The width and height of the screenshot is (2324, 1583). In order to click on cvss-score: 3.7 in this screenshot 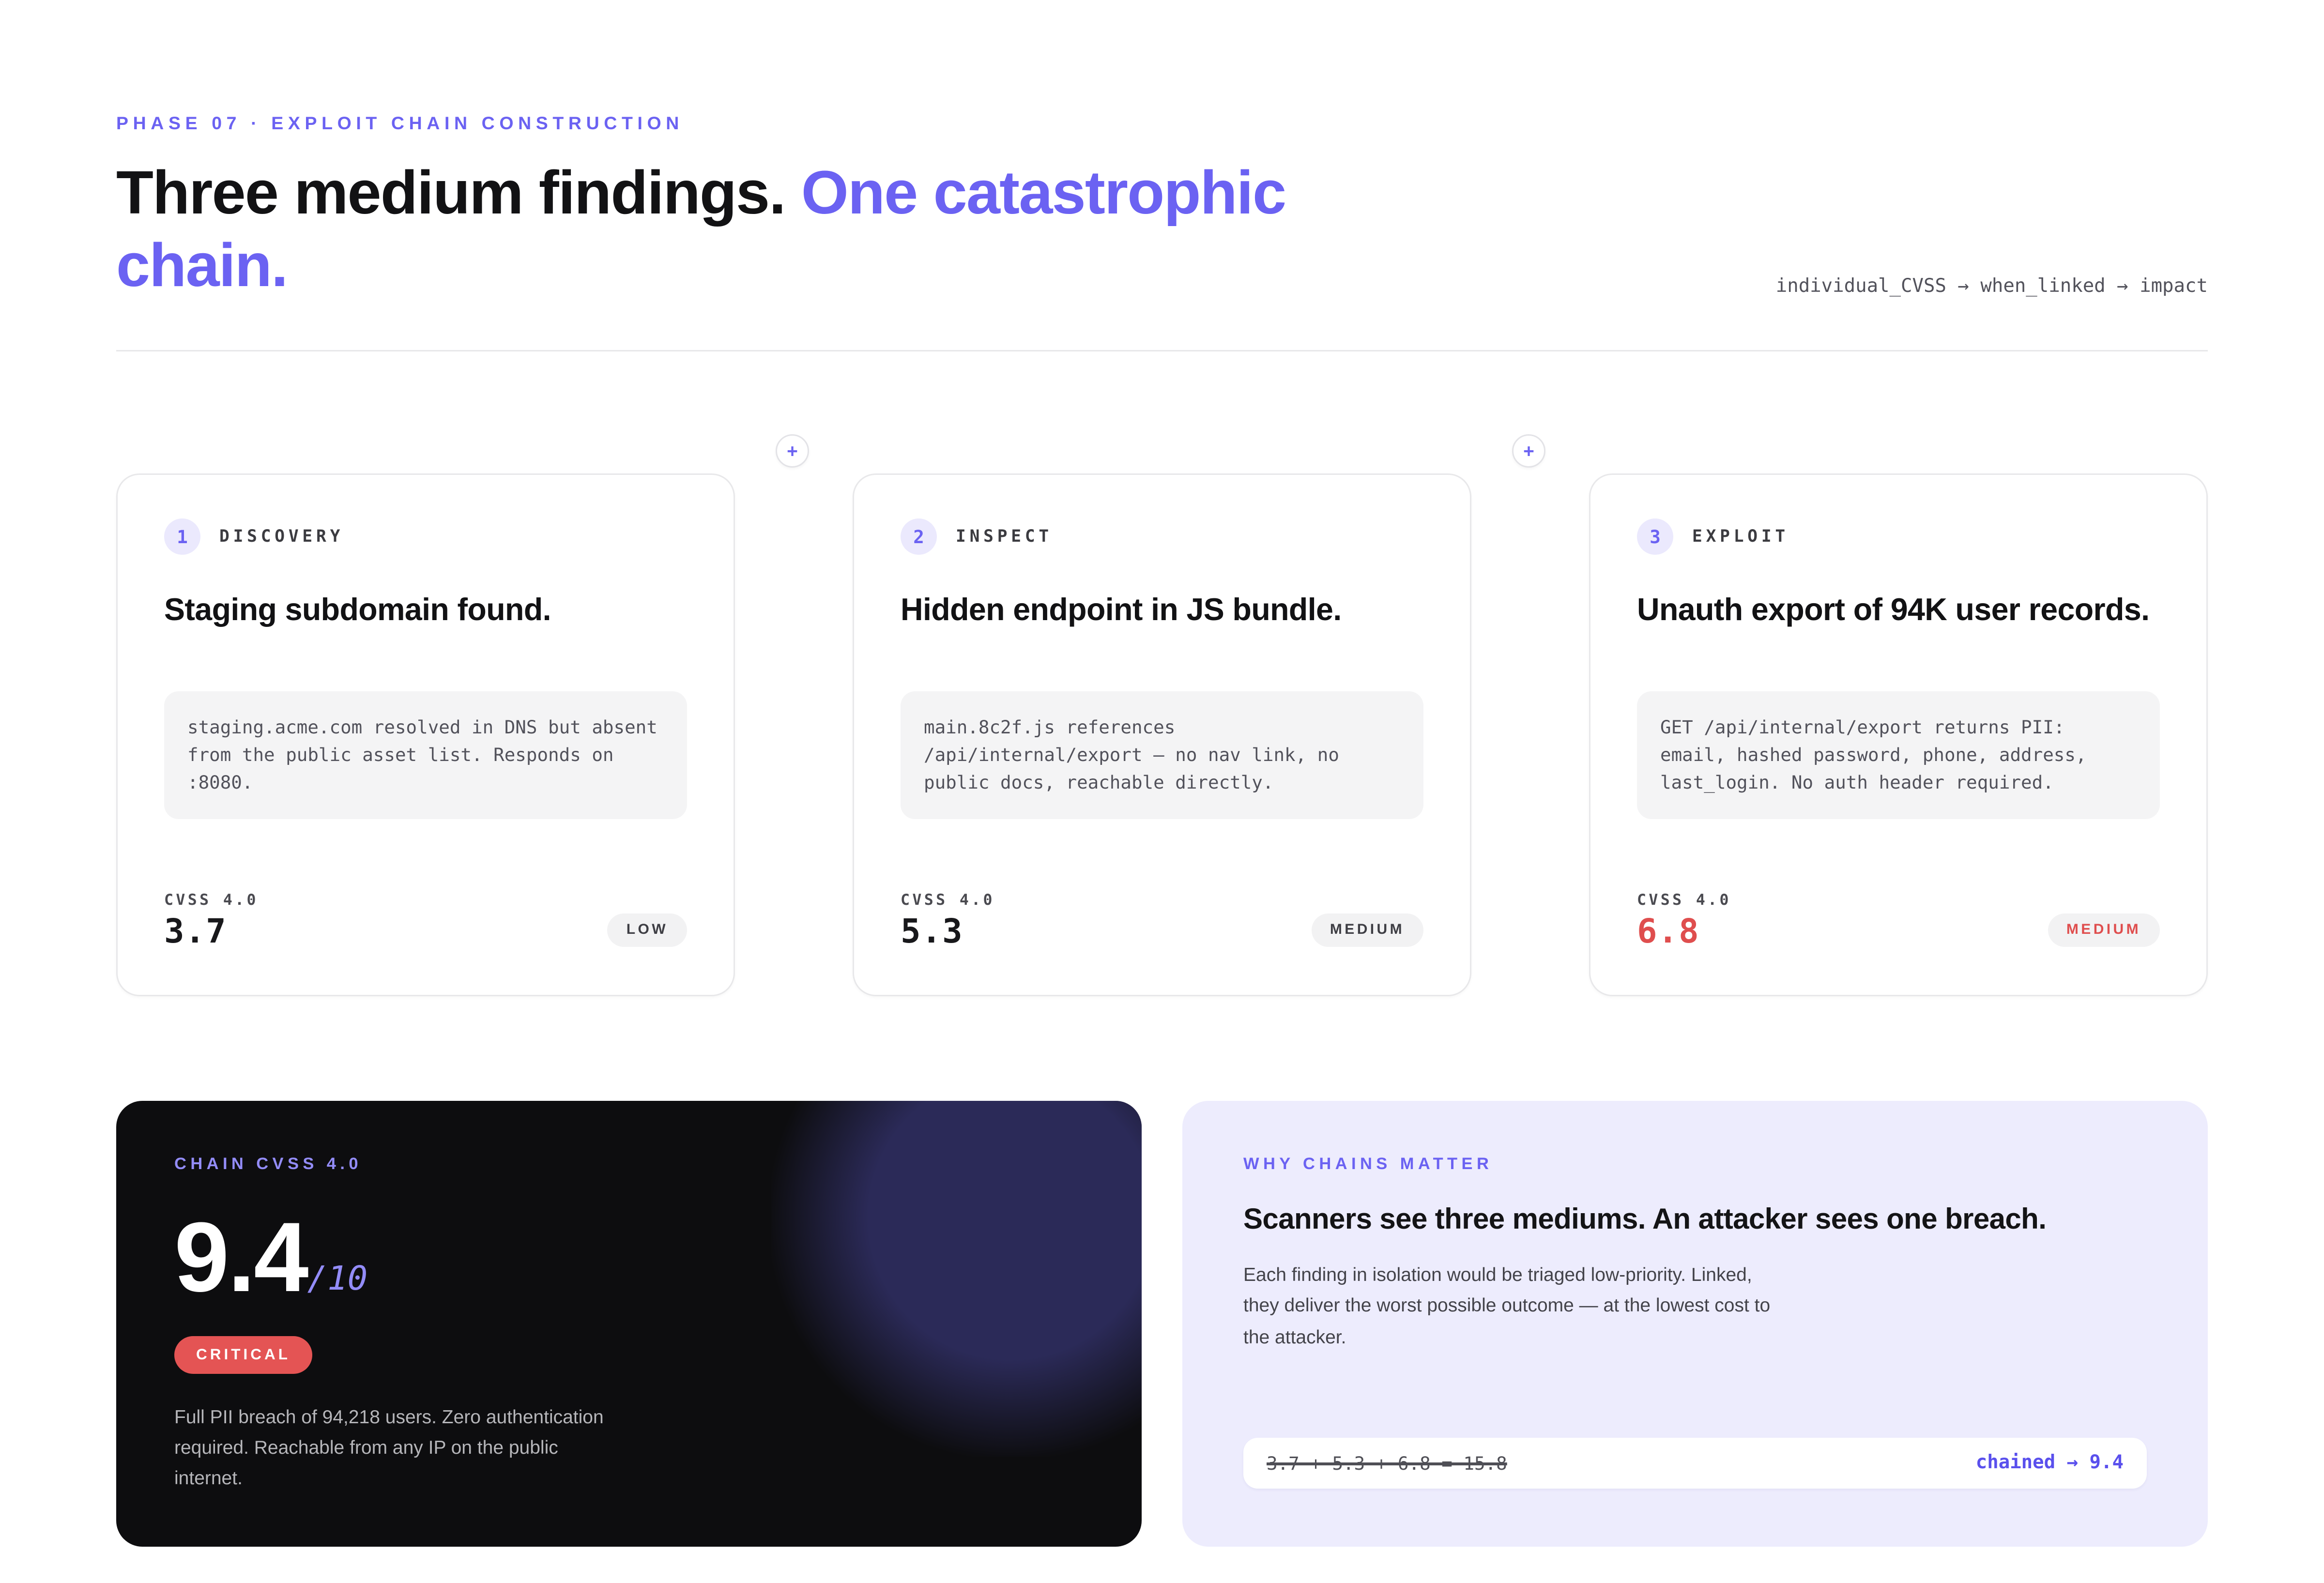, I will do `click(196, 932)`.